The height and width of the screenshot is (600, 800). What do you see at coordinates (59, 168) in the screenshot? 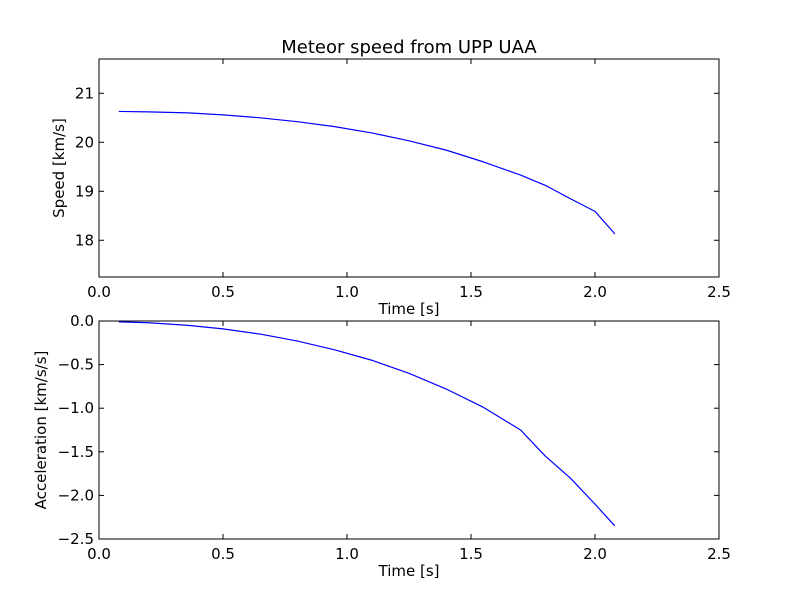
I see `speed-y-axis-label: Speed [km/s]` at bounding box center [59, 168].